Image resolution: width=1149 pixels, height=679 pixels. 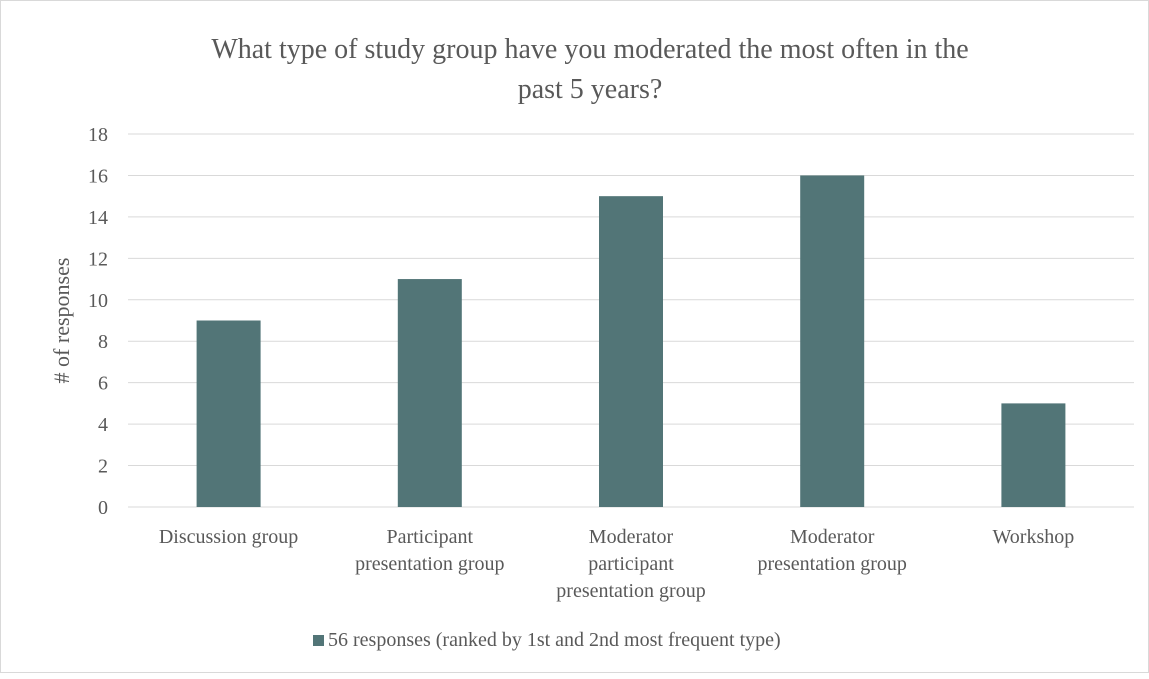 I want to click on y-tick-label: 6, so click(x=103, y=384).